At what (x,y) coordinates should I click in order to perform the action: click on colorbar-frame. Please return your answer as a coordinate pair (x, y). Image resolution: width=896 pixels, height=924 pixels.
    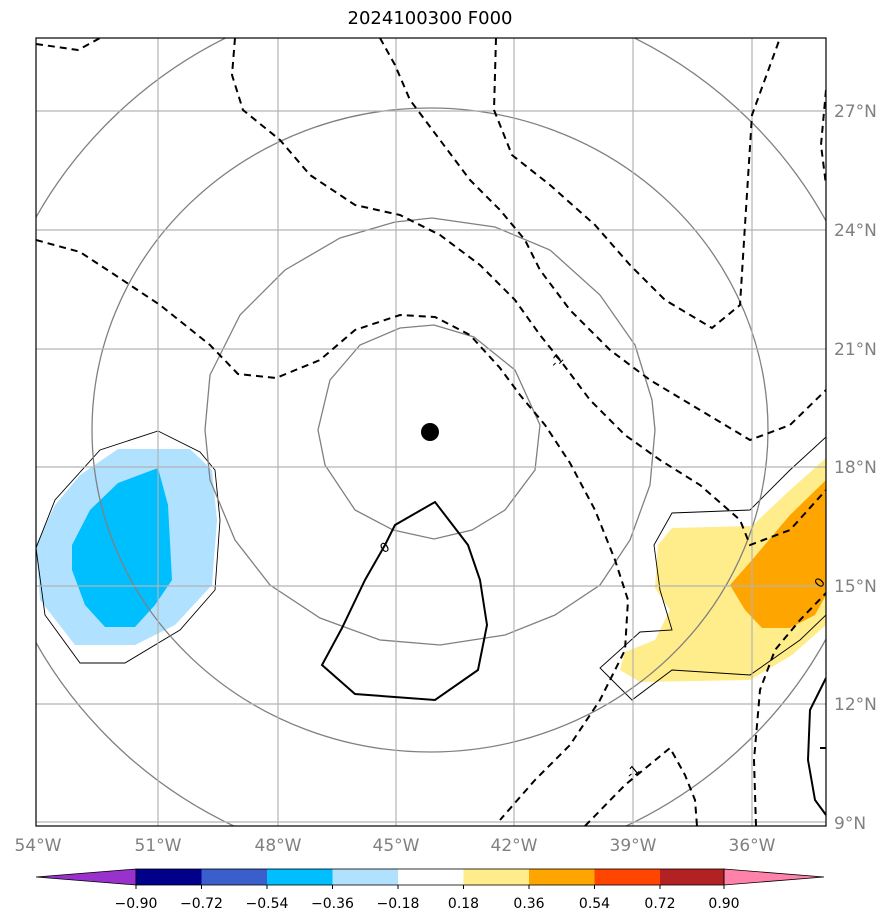
    Looking at the image, I should click on (430, 877).